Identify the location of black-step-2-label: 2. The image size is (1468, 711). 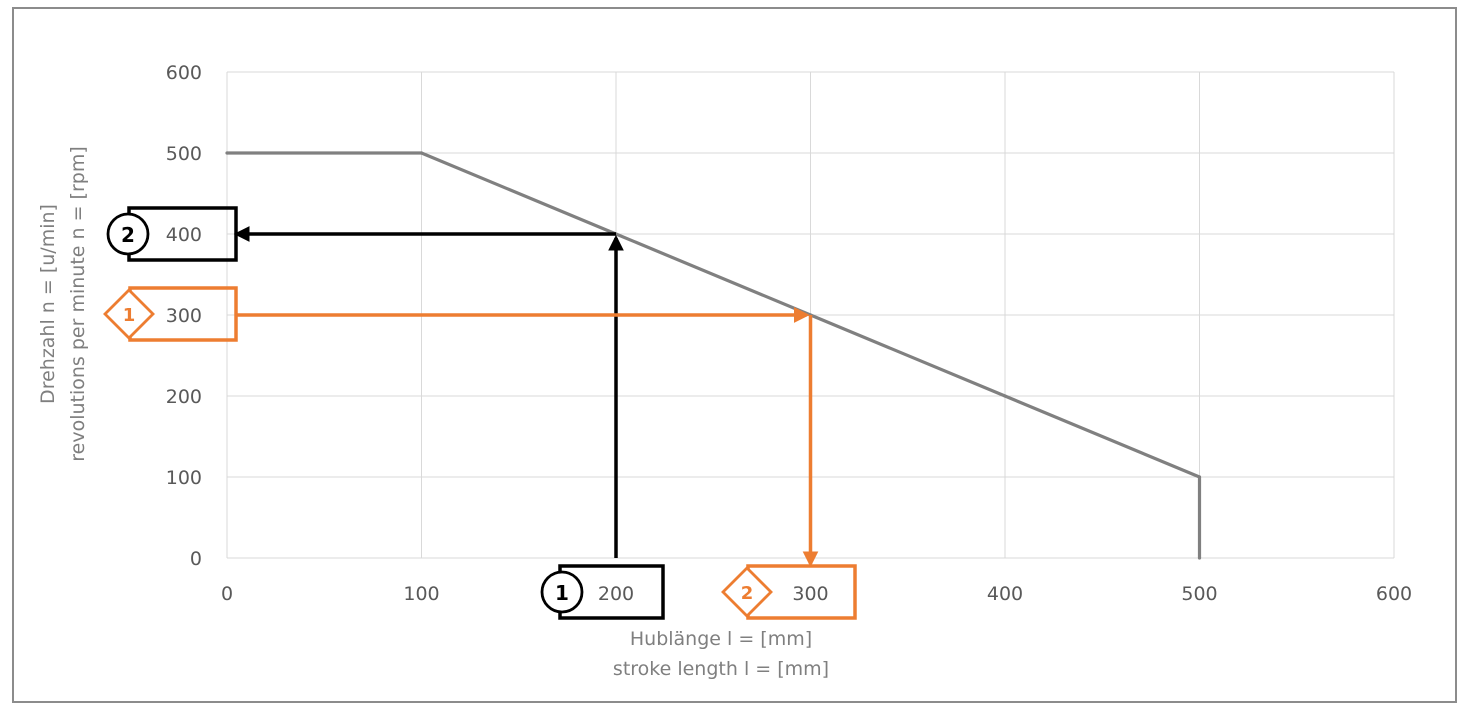
(128, 235).